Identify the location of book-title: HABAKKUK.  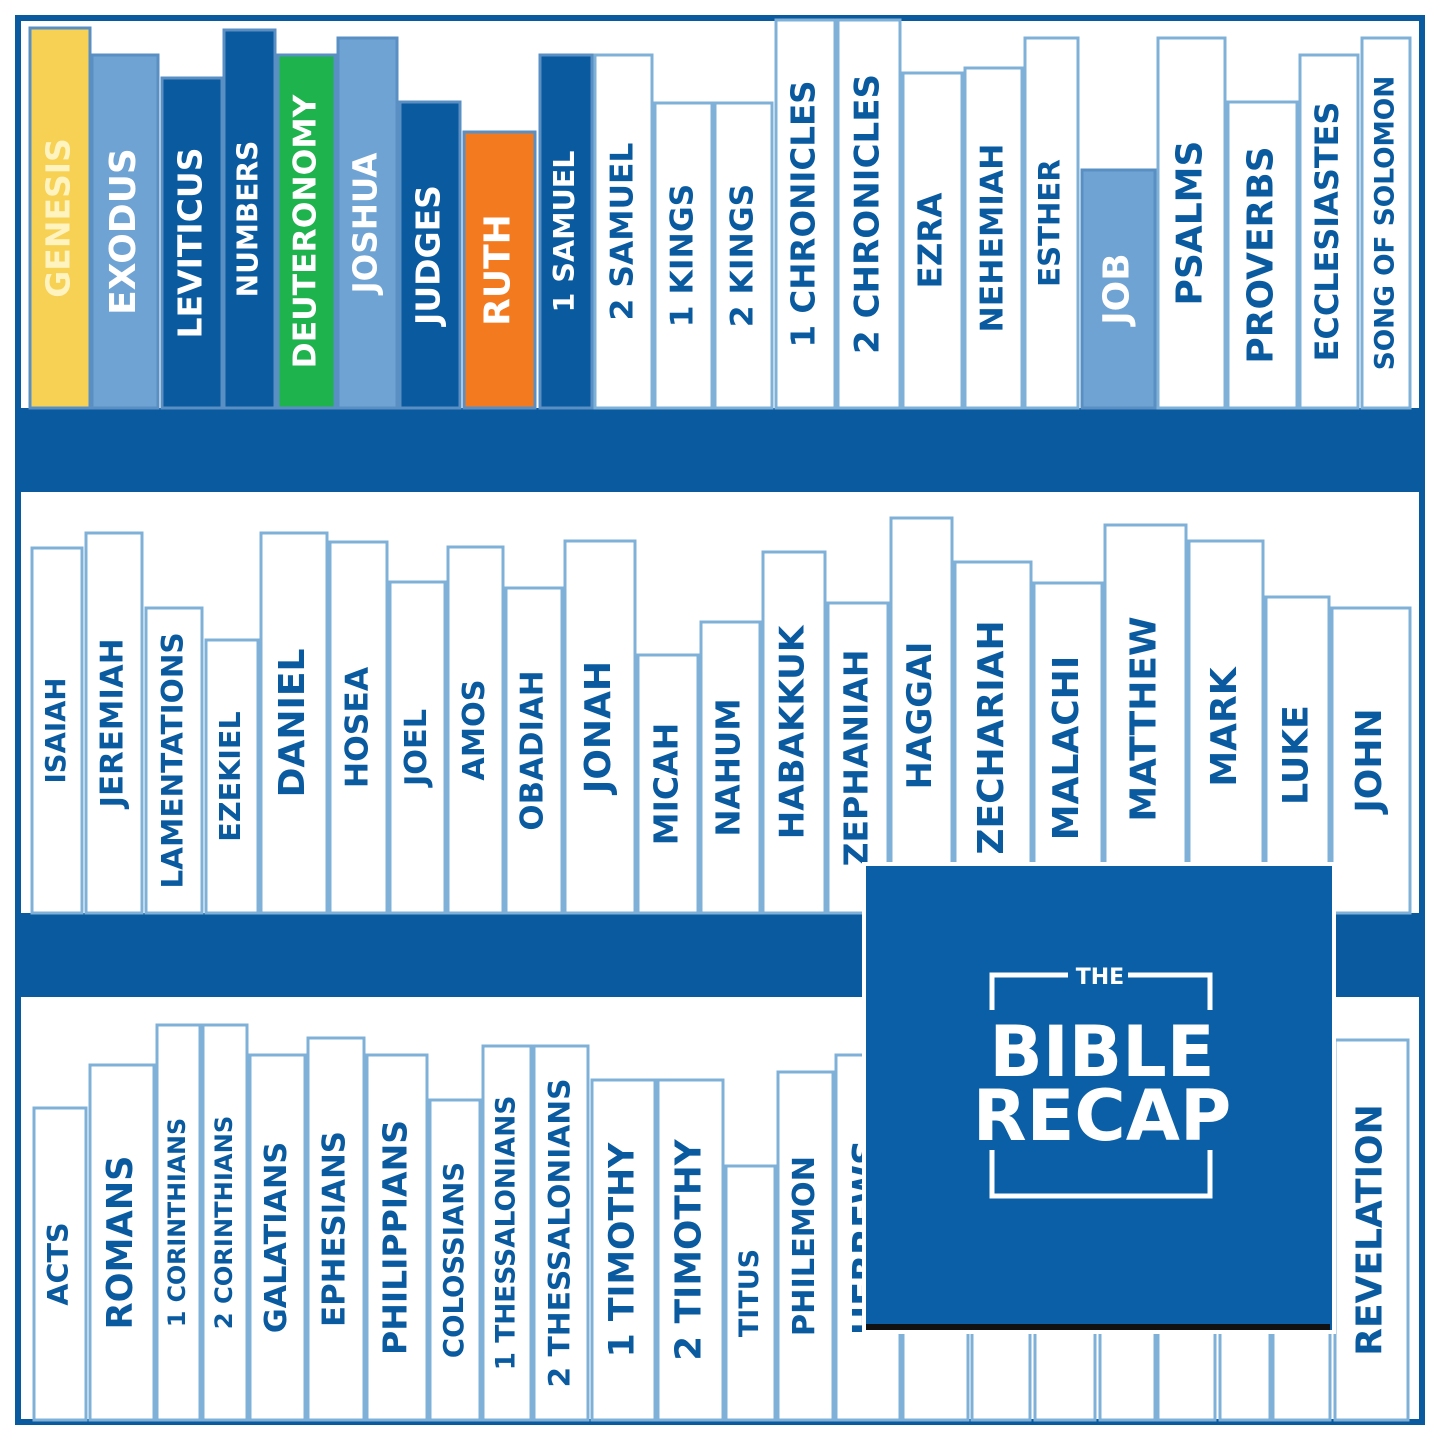
(793, 731).